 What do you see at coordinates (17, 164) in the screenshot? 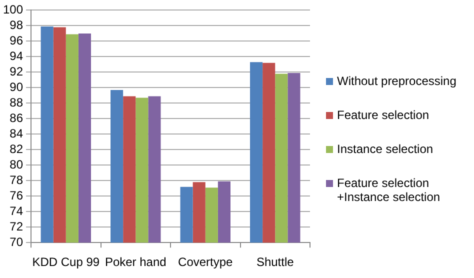
I see `y-tick-label: 80` at bounding box center [17, 164].